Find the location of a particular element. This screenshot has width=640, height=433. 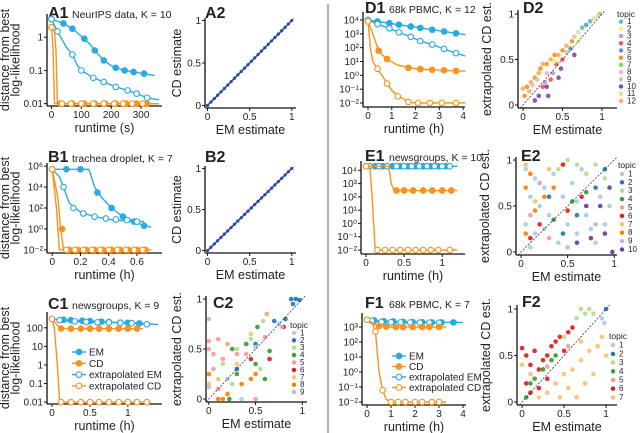

panel-label: B2 is located at coordinates (215, 157).